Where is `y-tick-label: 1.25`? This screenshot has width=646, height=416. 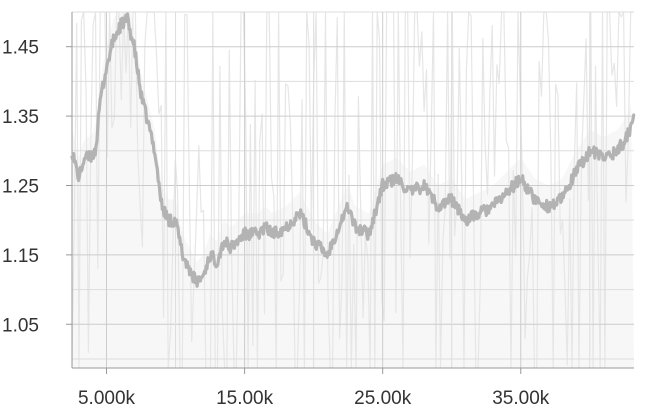
y-tick-label: 1.25 is located at coordinates (20, 186).